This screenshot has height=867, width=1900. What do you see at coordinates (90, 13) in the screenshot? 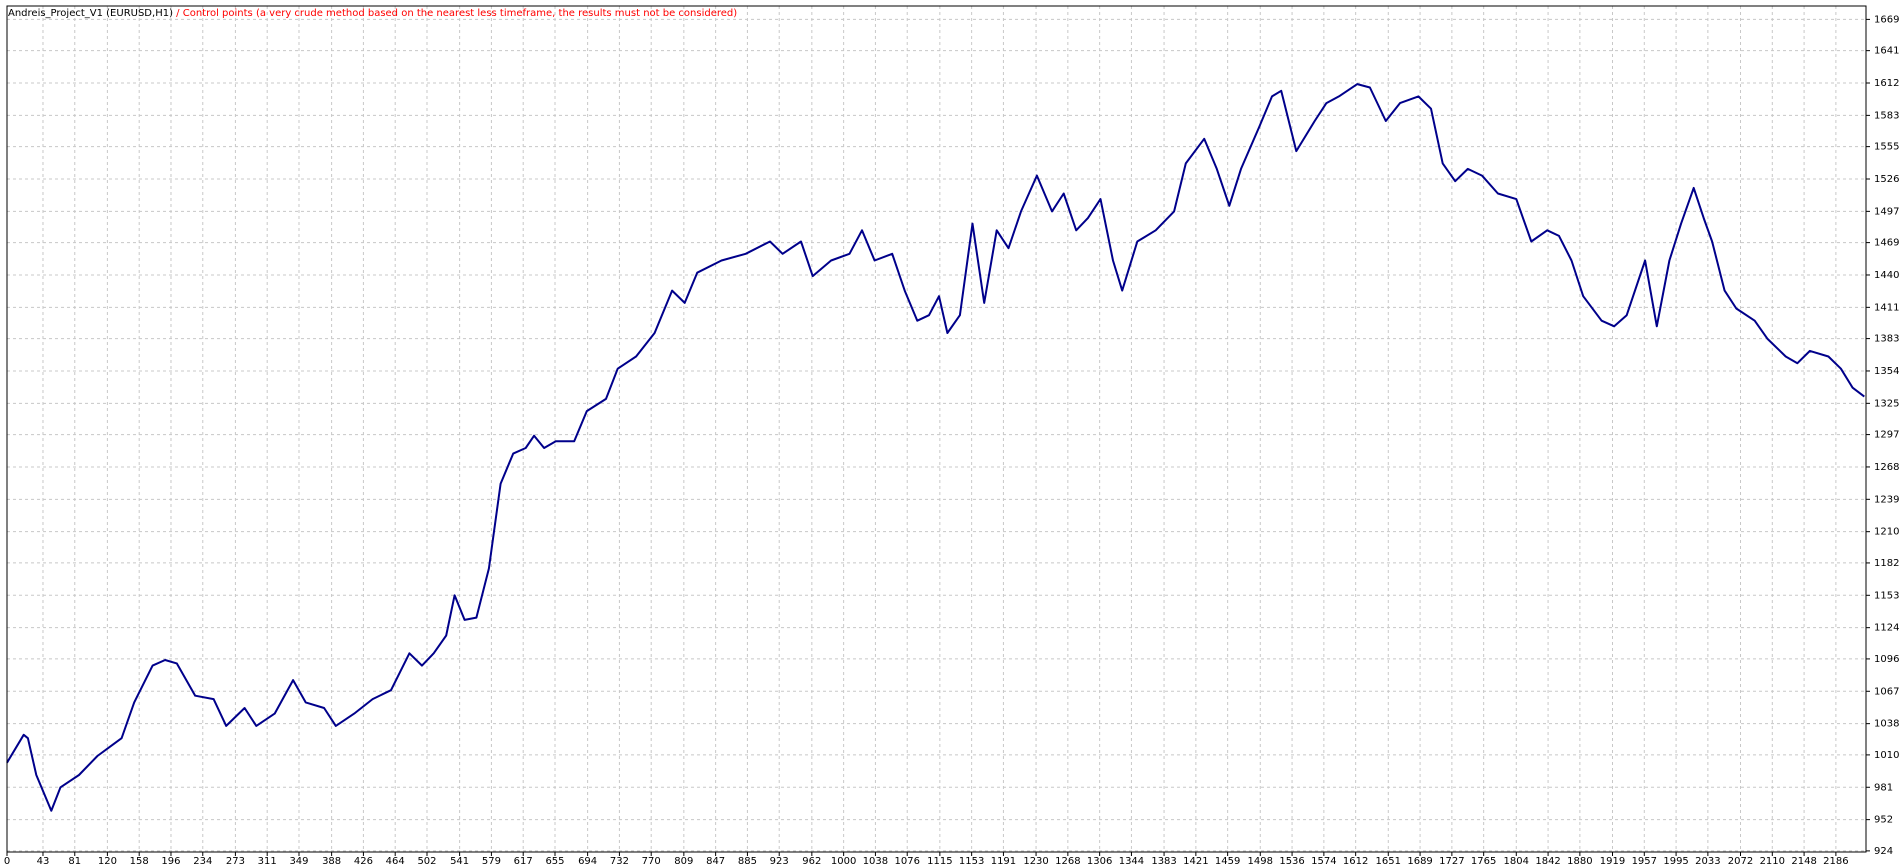
I see `title: Andreis_Project_V1 (EURUSD,H1)` at bounding box center [90, 13].